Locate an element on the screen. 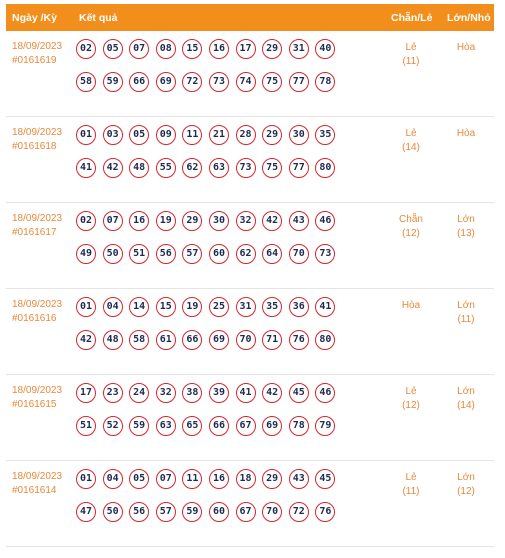  ball-row: 51 52 59 63 65 66 67 69 78 79 is located at coordinates (221, 427).